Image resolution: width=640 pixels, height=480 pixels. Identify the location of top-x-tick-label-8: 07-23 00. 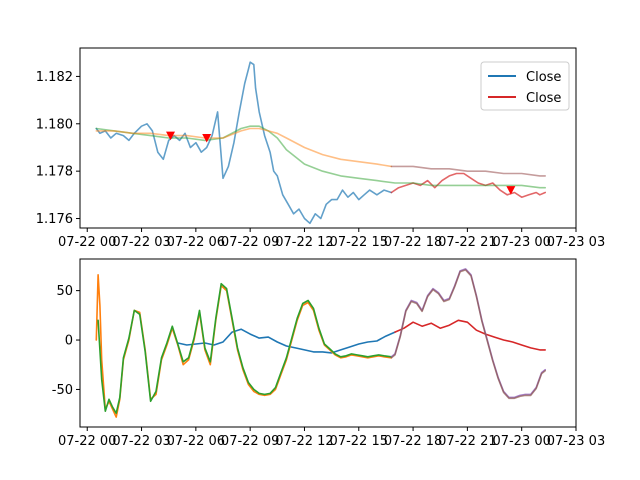
(521, 242).